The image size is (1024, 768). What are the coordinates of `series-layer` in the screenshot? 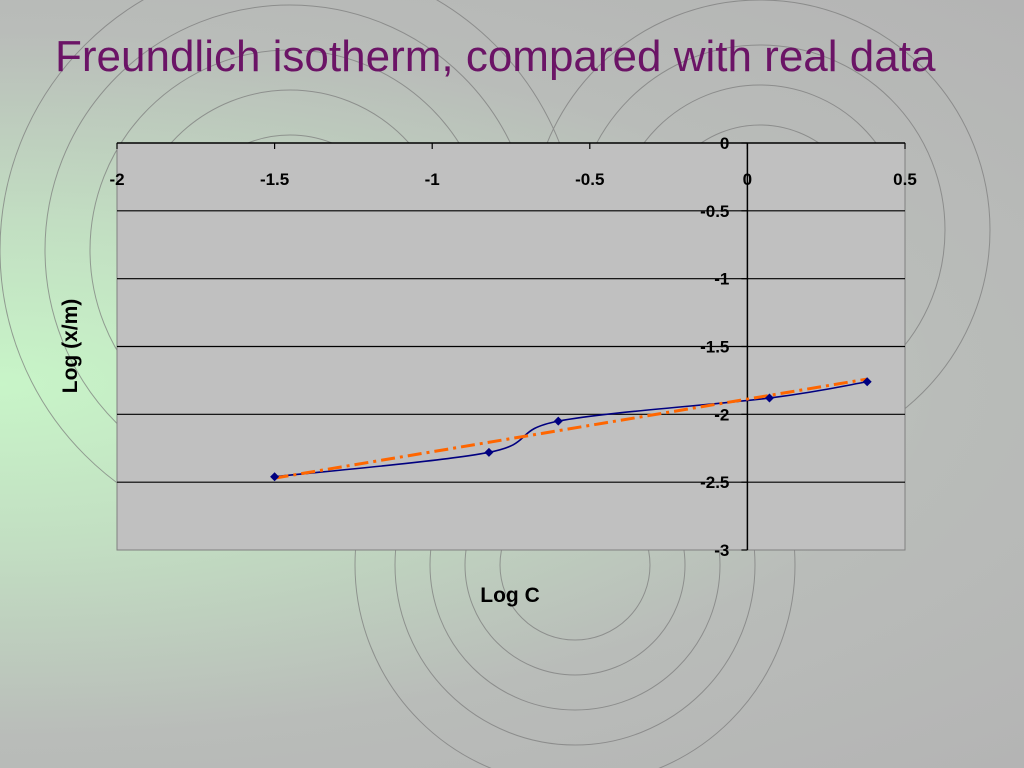 It's located at (571, 429).